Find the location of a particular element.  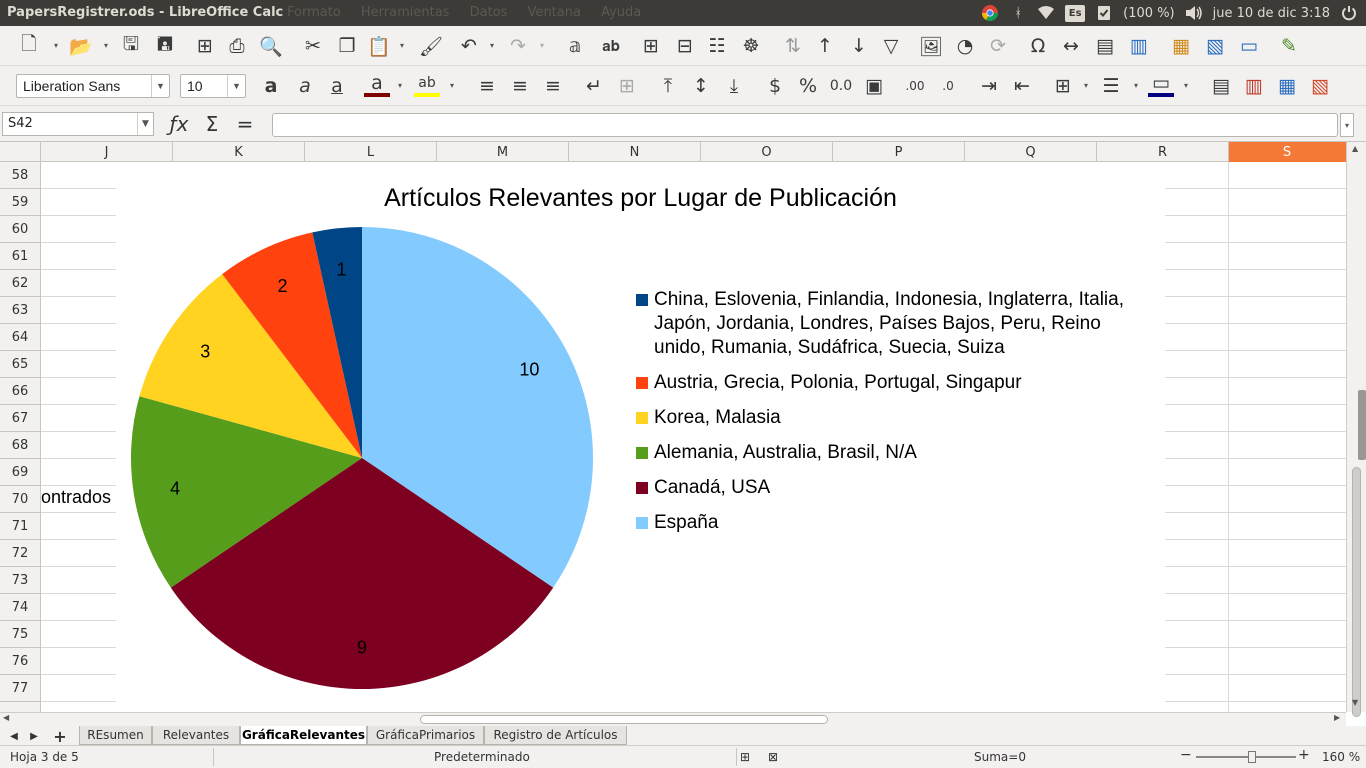

number-format-icon: 0.0 is located at coordinates (841, 86).